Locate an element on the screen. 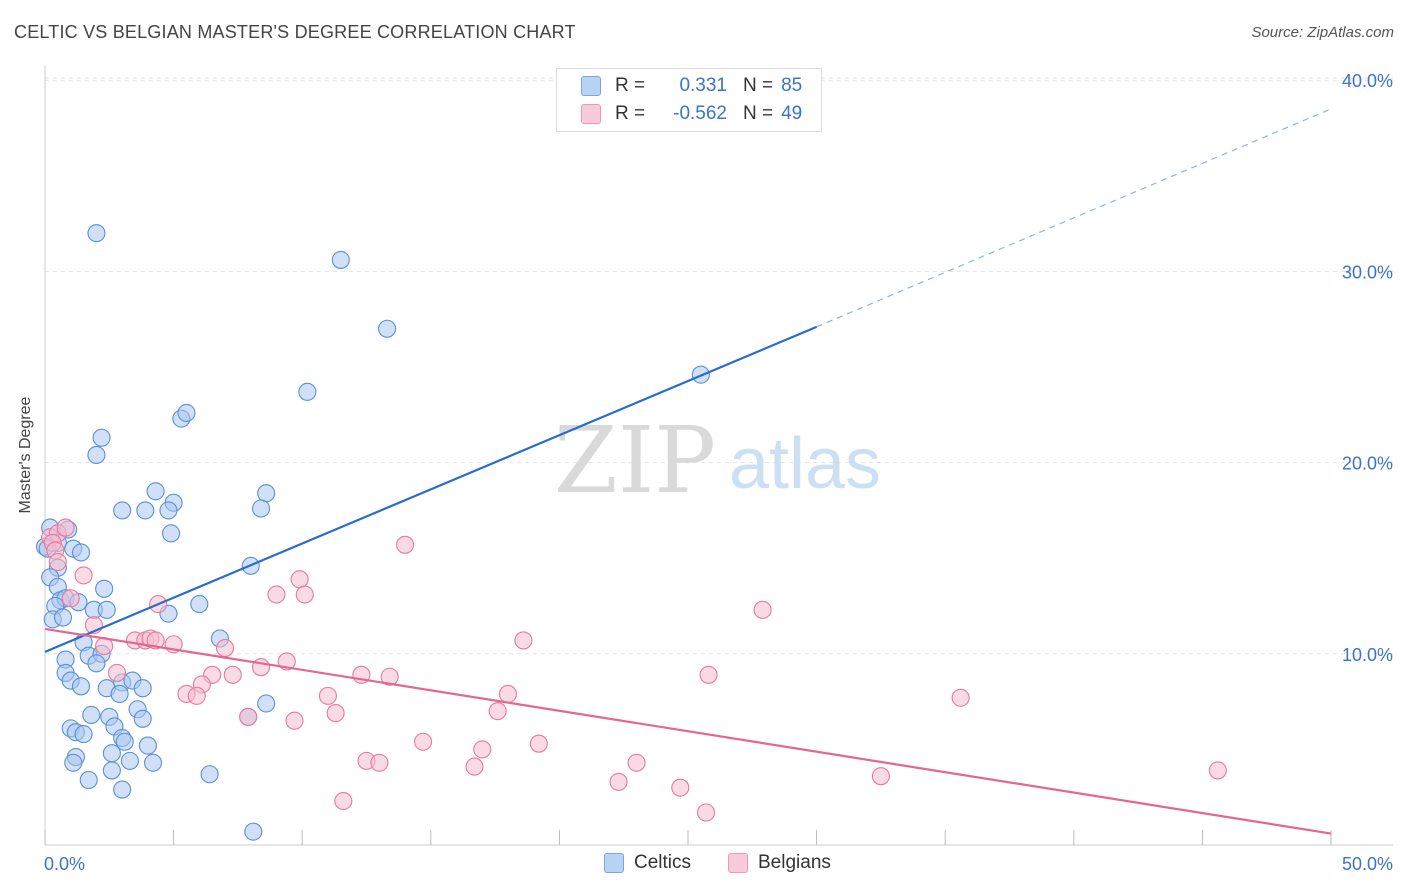 This screenshot has width=1406, height=892. watermark-zip: ZIP is located at coordinates (635, 460).